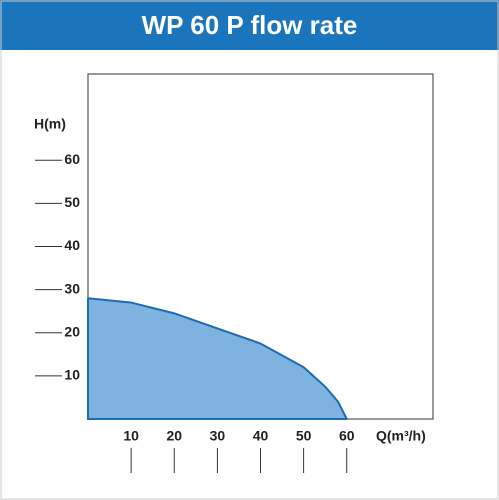 This screenshot has height=500, width=499. Describe the element at coordinates (72, 331) in the screenshot. I see `y-tick-label: 20` at that location.